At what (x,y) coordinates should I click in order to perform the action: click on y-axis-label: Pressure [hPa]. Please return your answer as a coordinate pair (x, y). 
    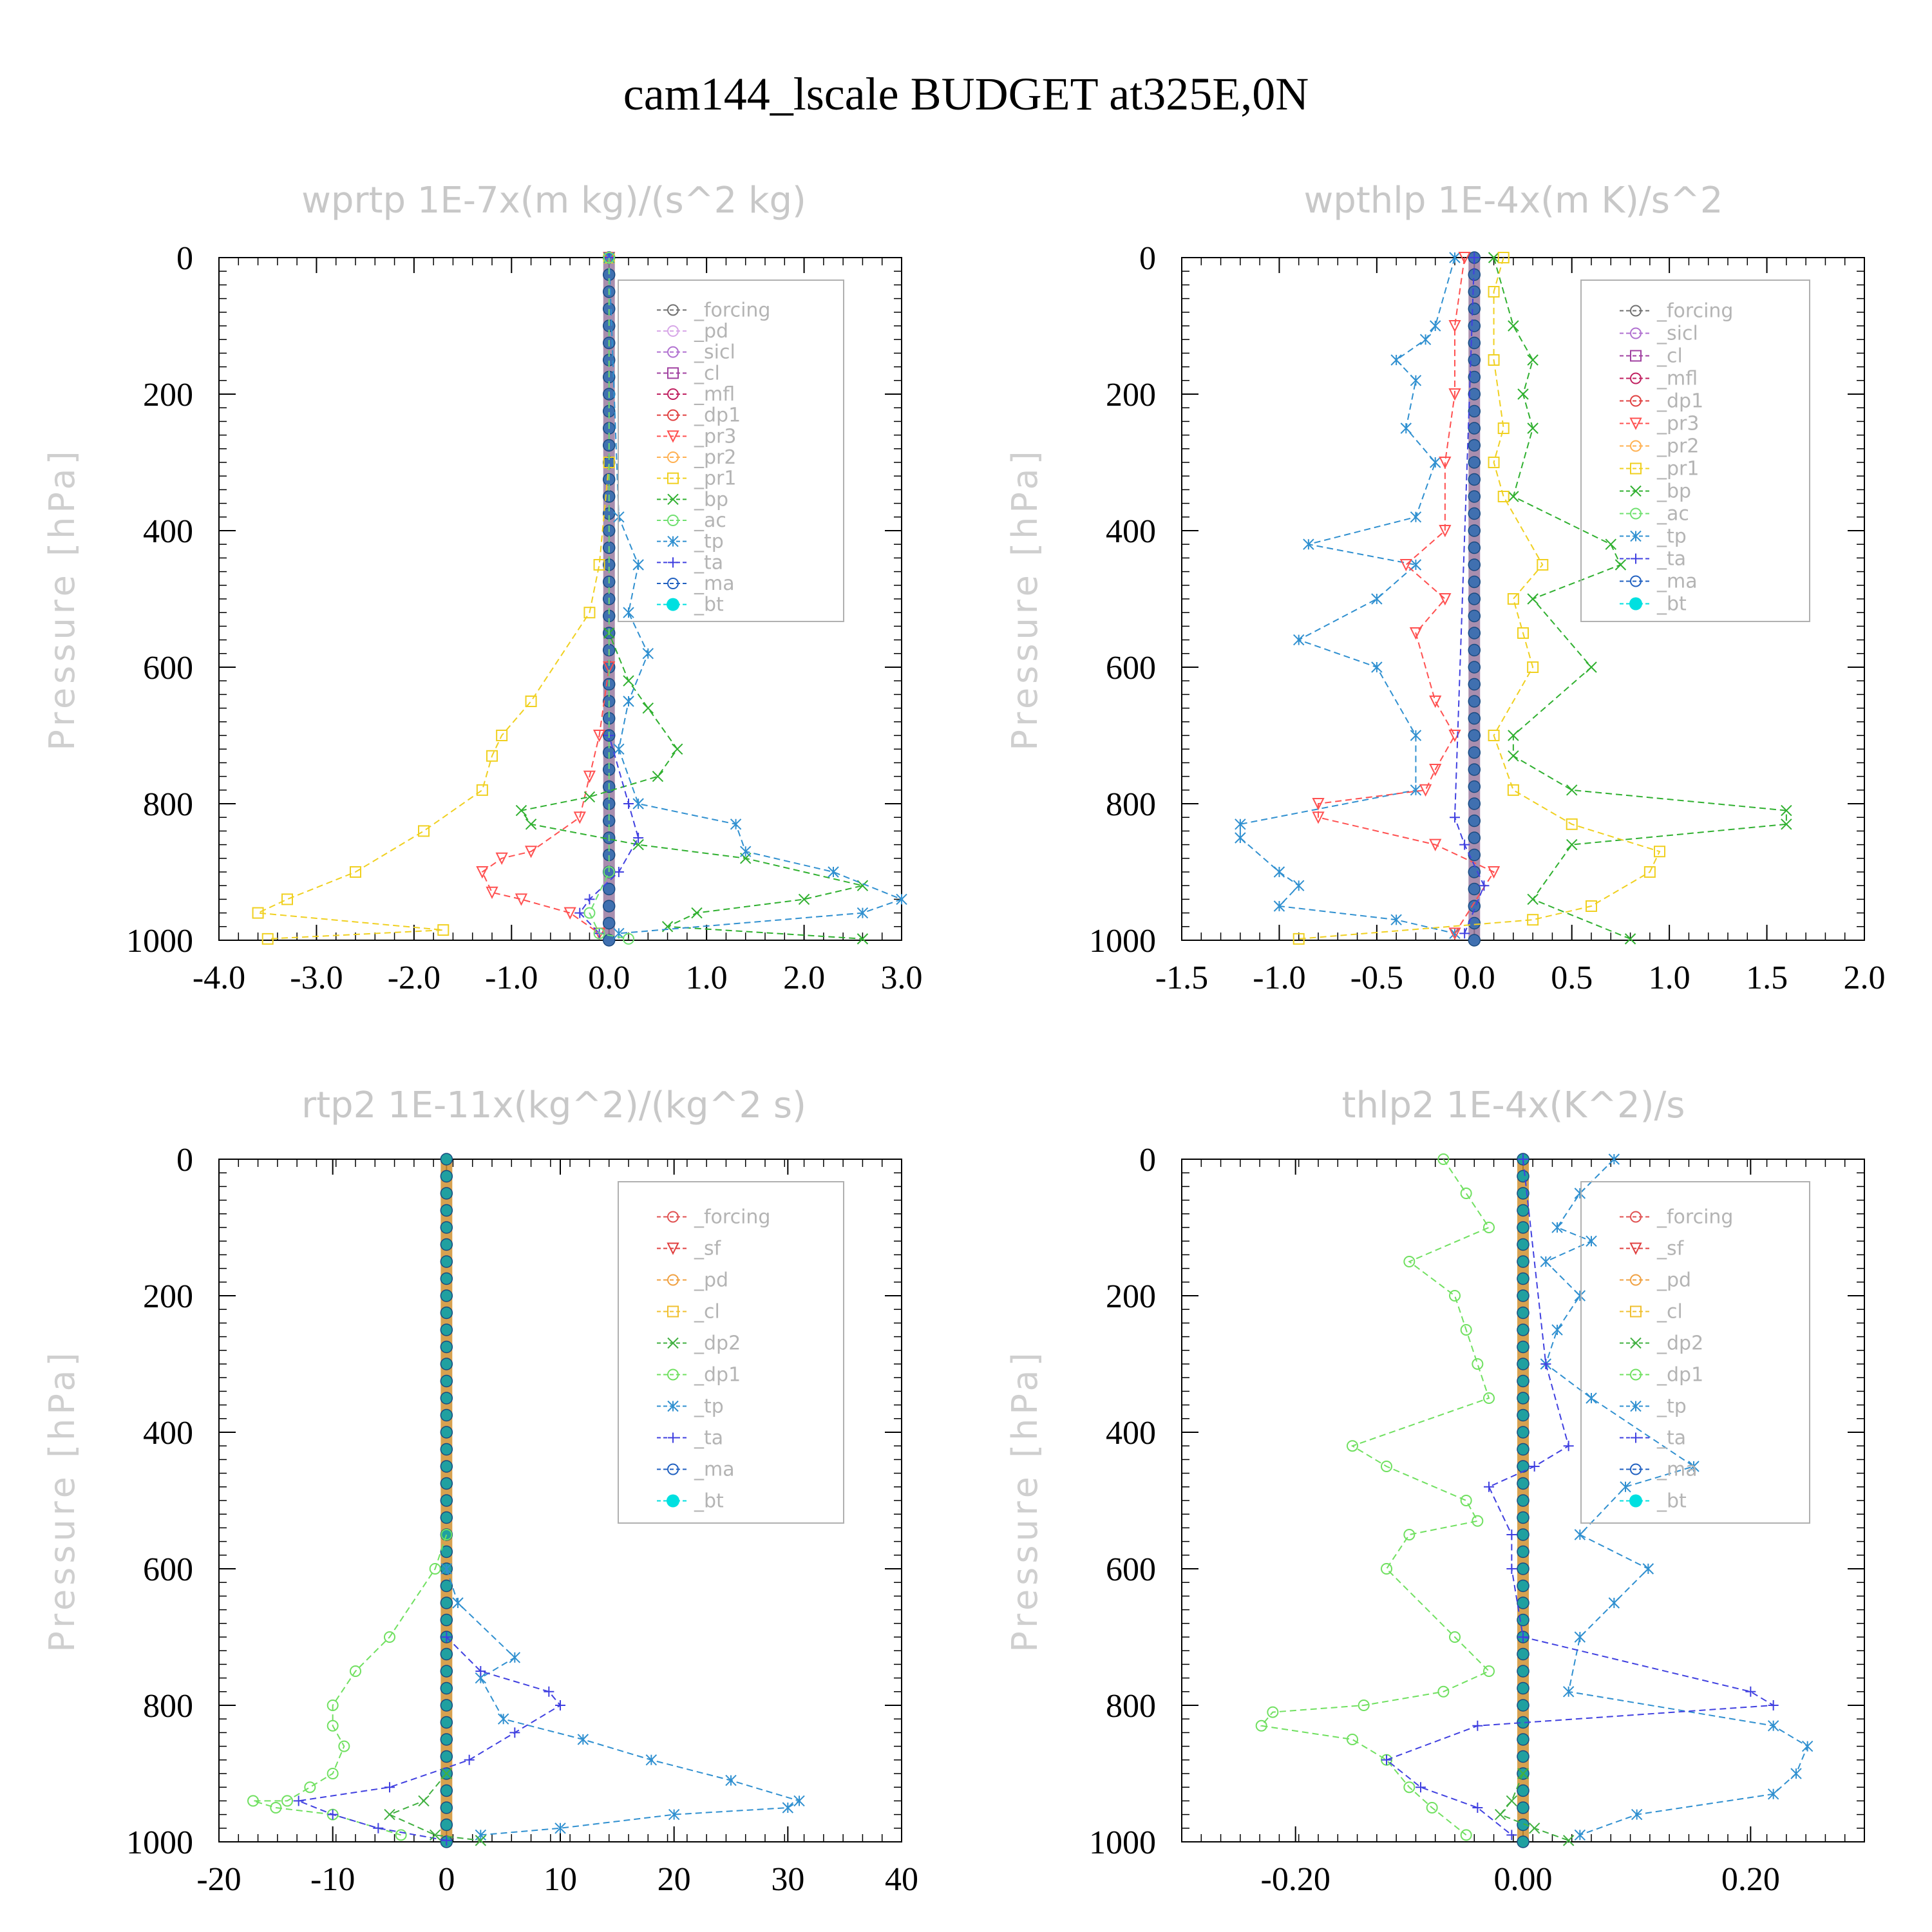
    Looking at the image, I should click on (1025, 598).